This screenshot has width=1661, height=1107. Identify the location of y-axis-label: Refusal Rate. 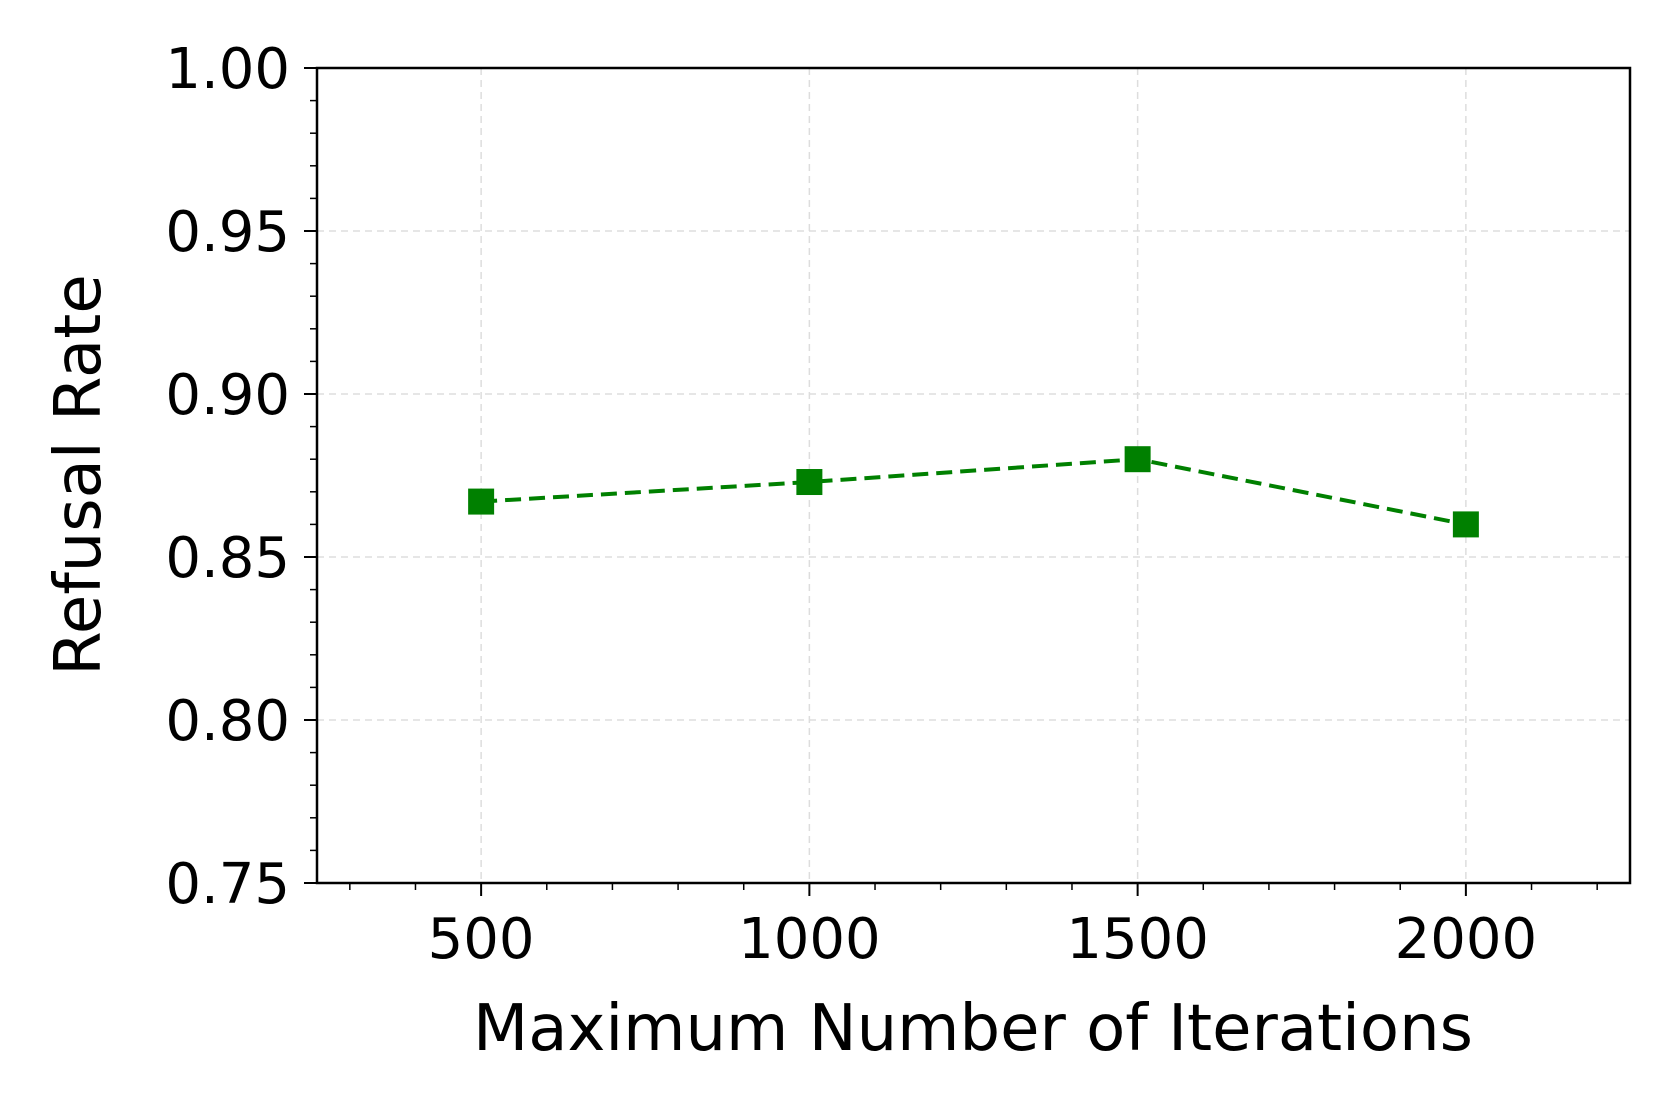
(79, 475).